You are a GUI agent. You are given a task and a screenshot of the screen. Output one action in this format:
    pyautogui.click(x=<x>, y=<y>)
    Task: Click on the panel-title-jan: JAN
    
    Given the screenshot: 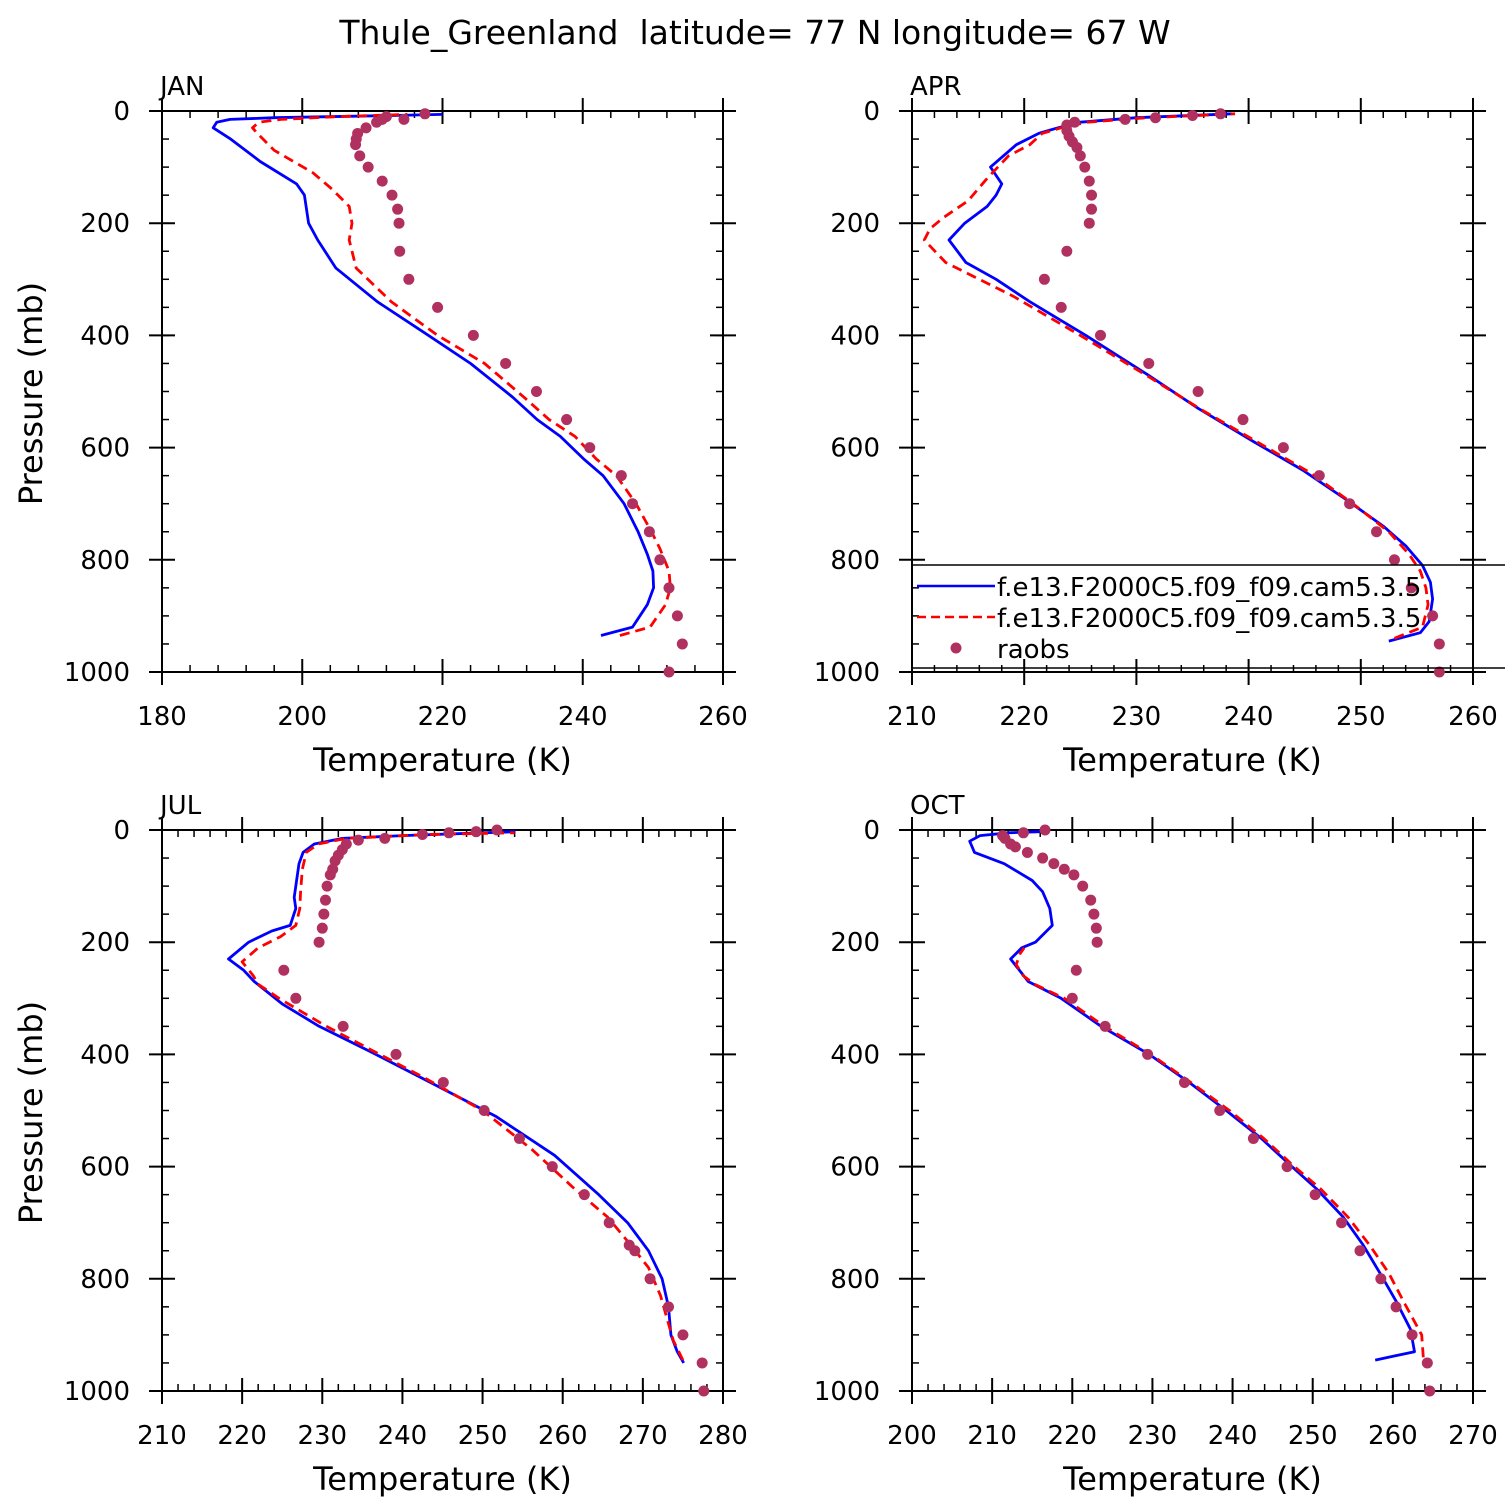 What is the action you would take?
    pyautogui.click(x=181, y=87)
    